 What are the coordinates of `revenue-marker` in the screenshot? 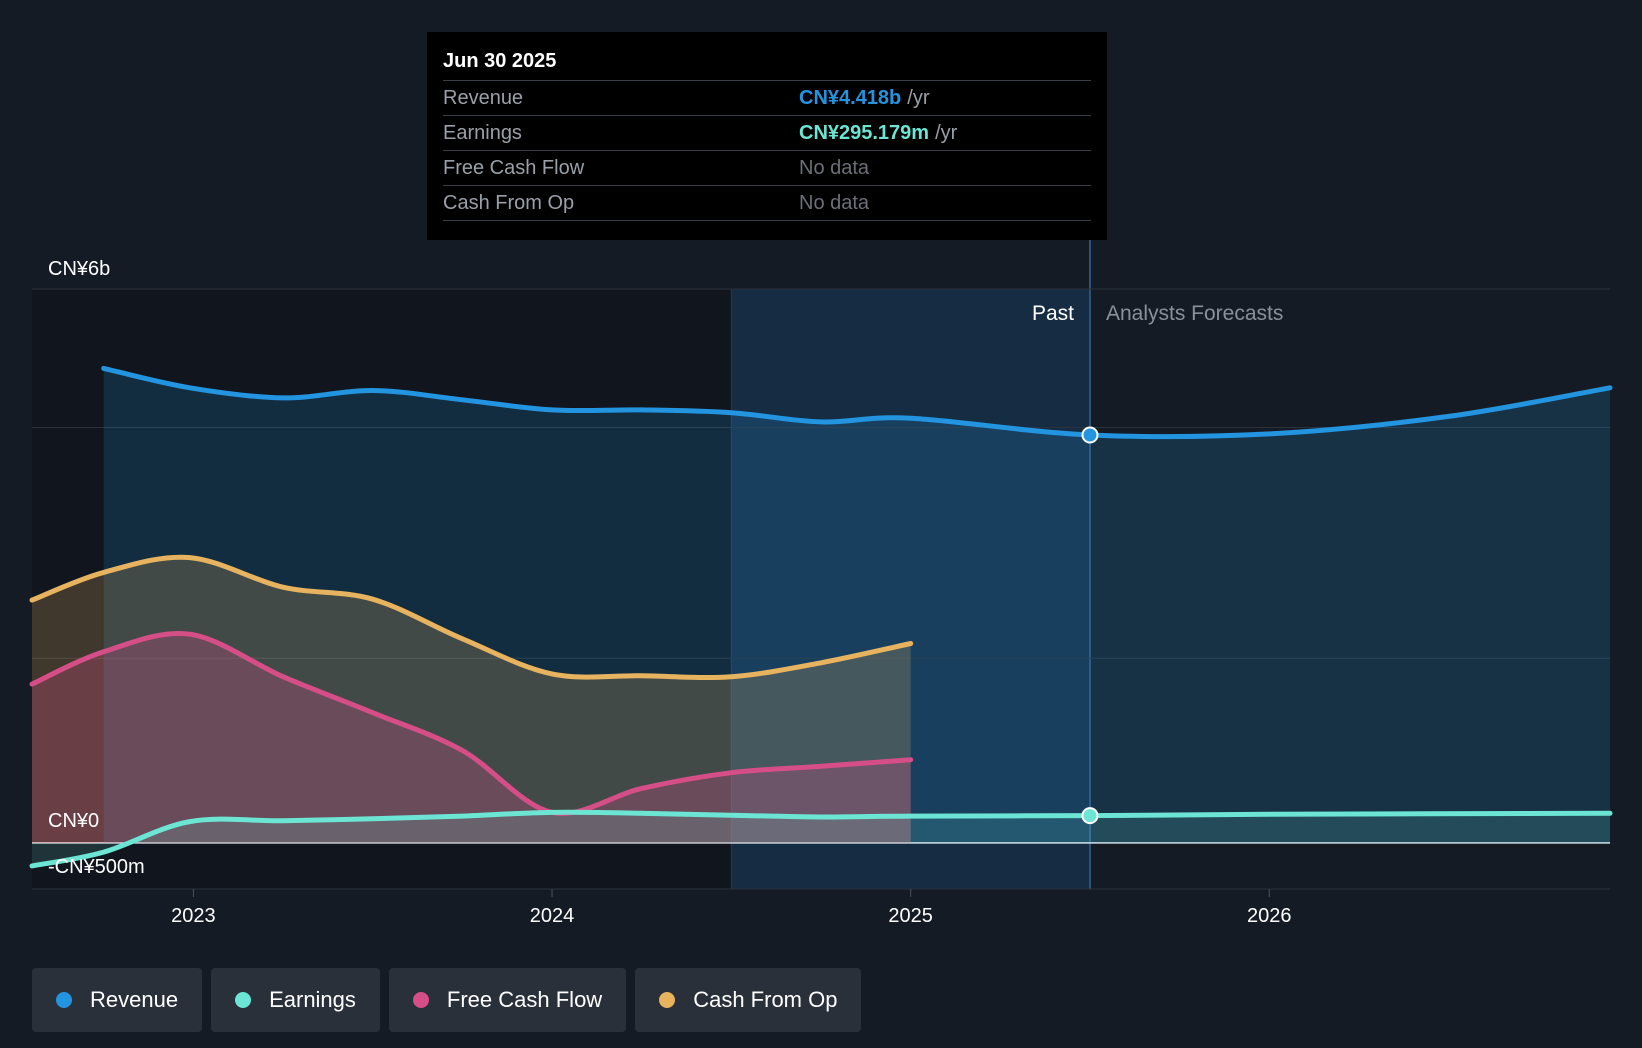 It's located at (1090, 435).